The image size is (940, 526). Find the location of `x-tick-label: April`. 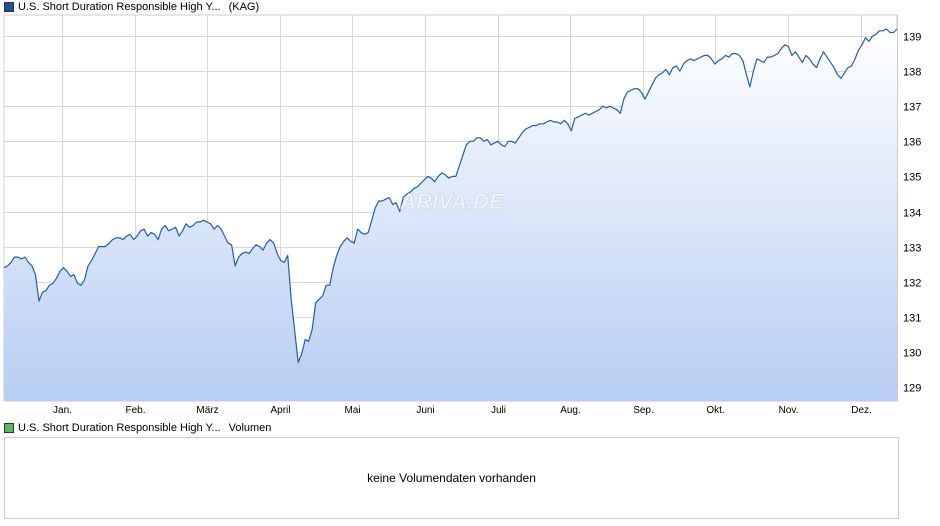

x-tick-label: April is located at coordinates (280, 410).